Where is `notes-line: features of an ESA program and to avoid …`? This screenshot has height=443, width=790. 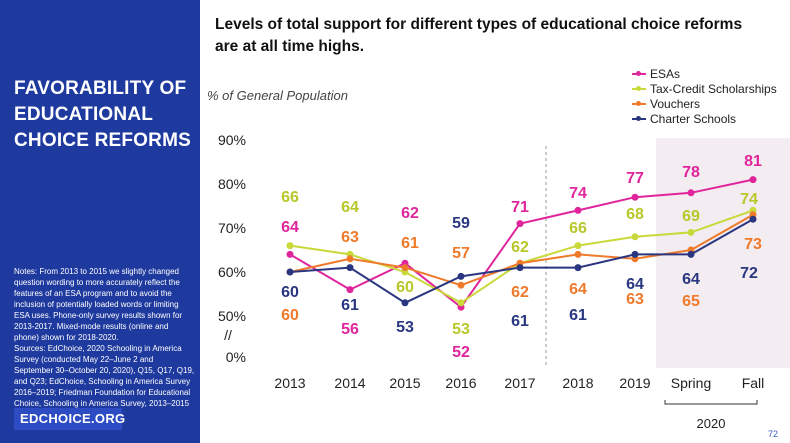 notes-line: features of an ESA program and to avoid … is located at coordinates (93, 293).